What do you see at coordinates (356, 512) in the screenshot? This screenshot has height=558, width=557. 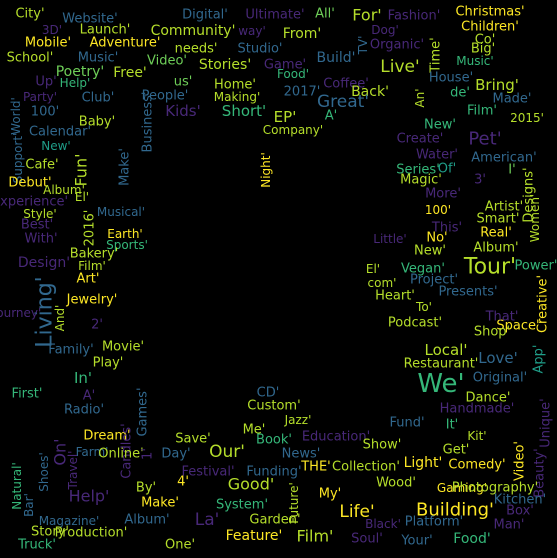 I see `word-life: Life'` at bounding box center [356, 512].